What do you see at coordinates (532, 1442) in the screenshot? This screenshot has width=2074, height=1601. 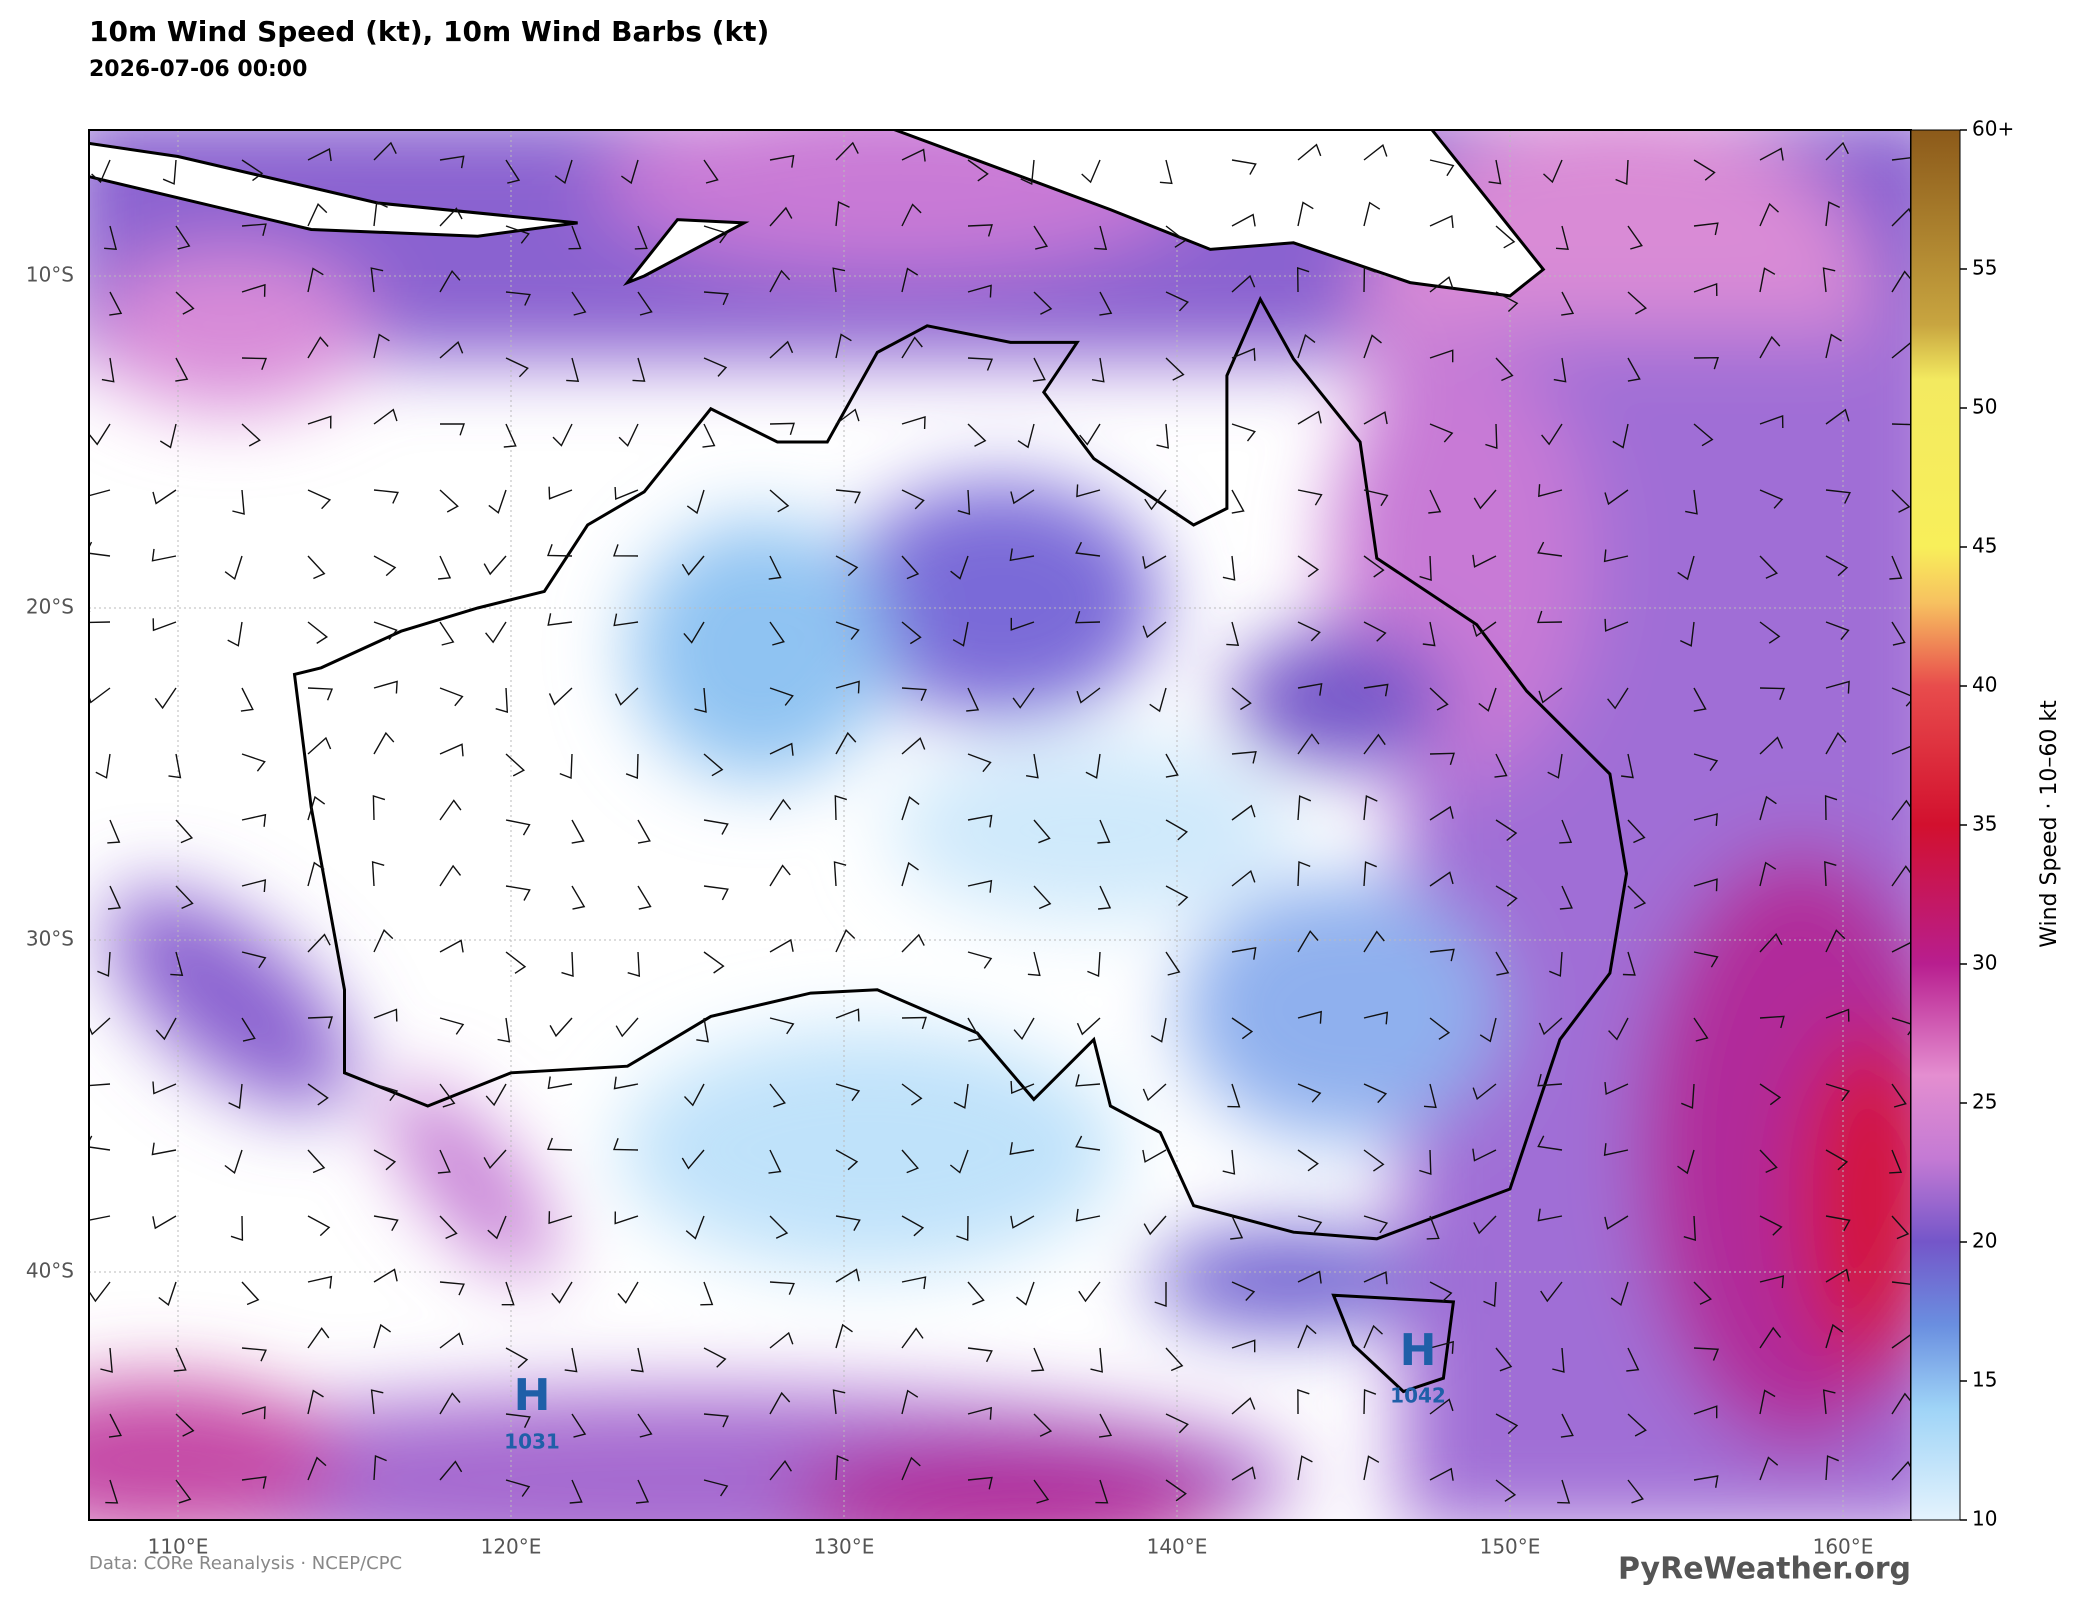 I see `high-pressure: 1031` at bounding box center [532, 1442].